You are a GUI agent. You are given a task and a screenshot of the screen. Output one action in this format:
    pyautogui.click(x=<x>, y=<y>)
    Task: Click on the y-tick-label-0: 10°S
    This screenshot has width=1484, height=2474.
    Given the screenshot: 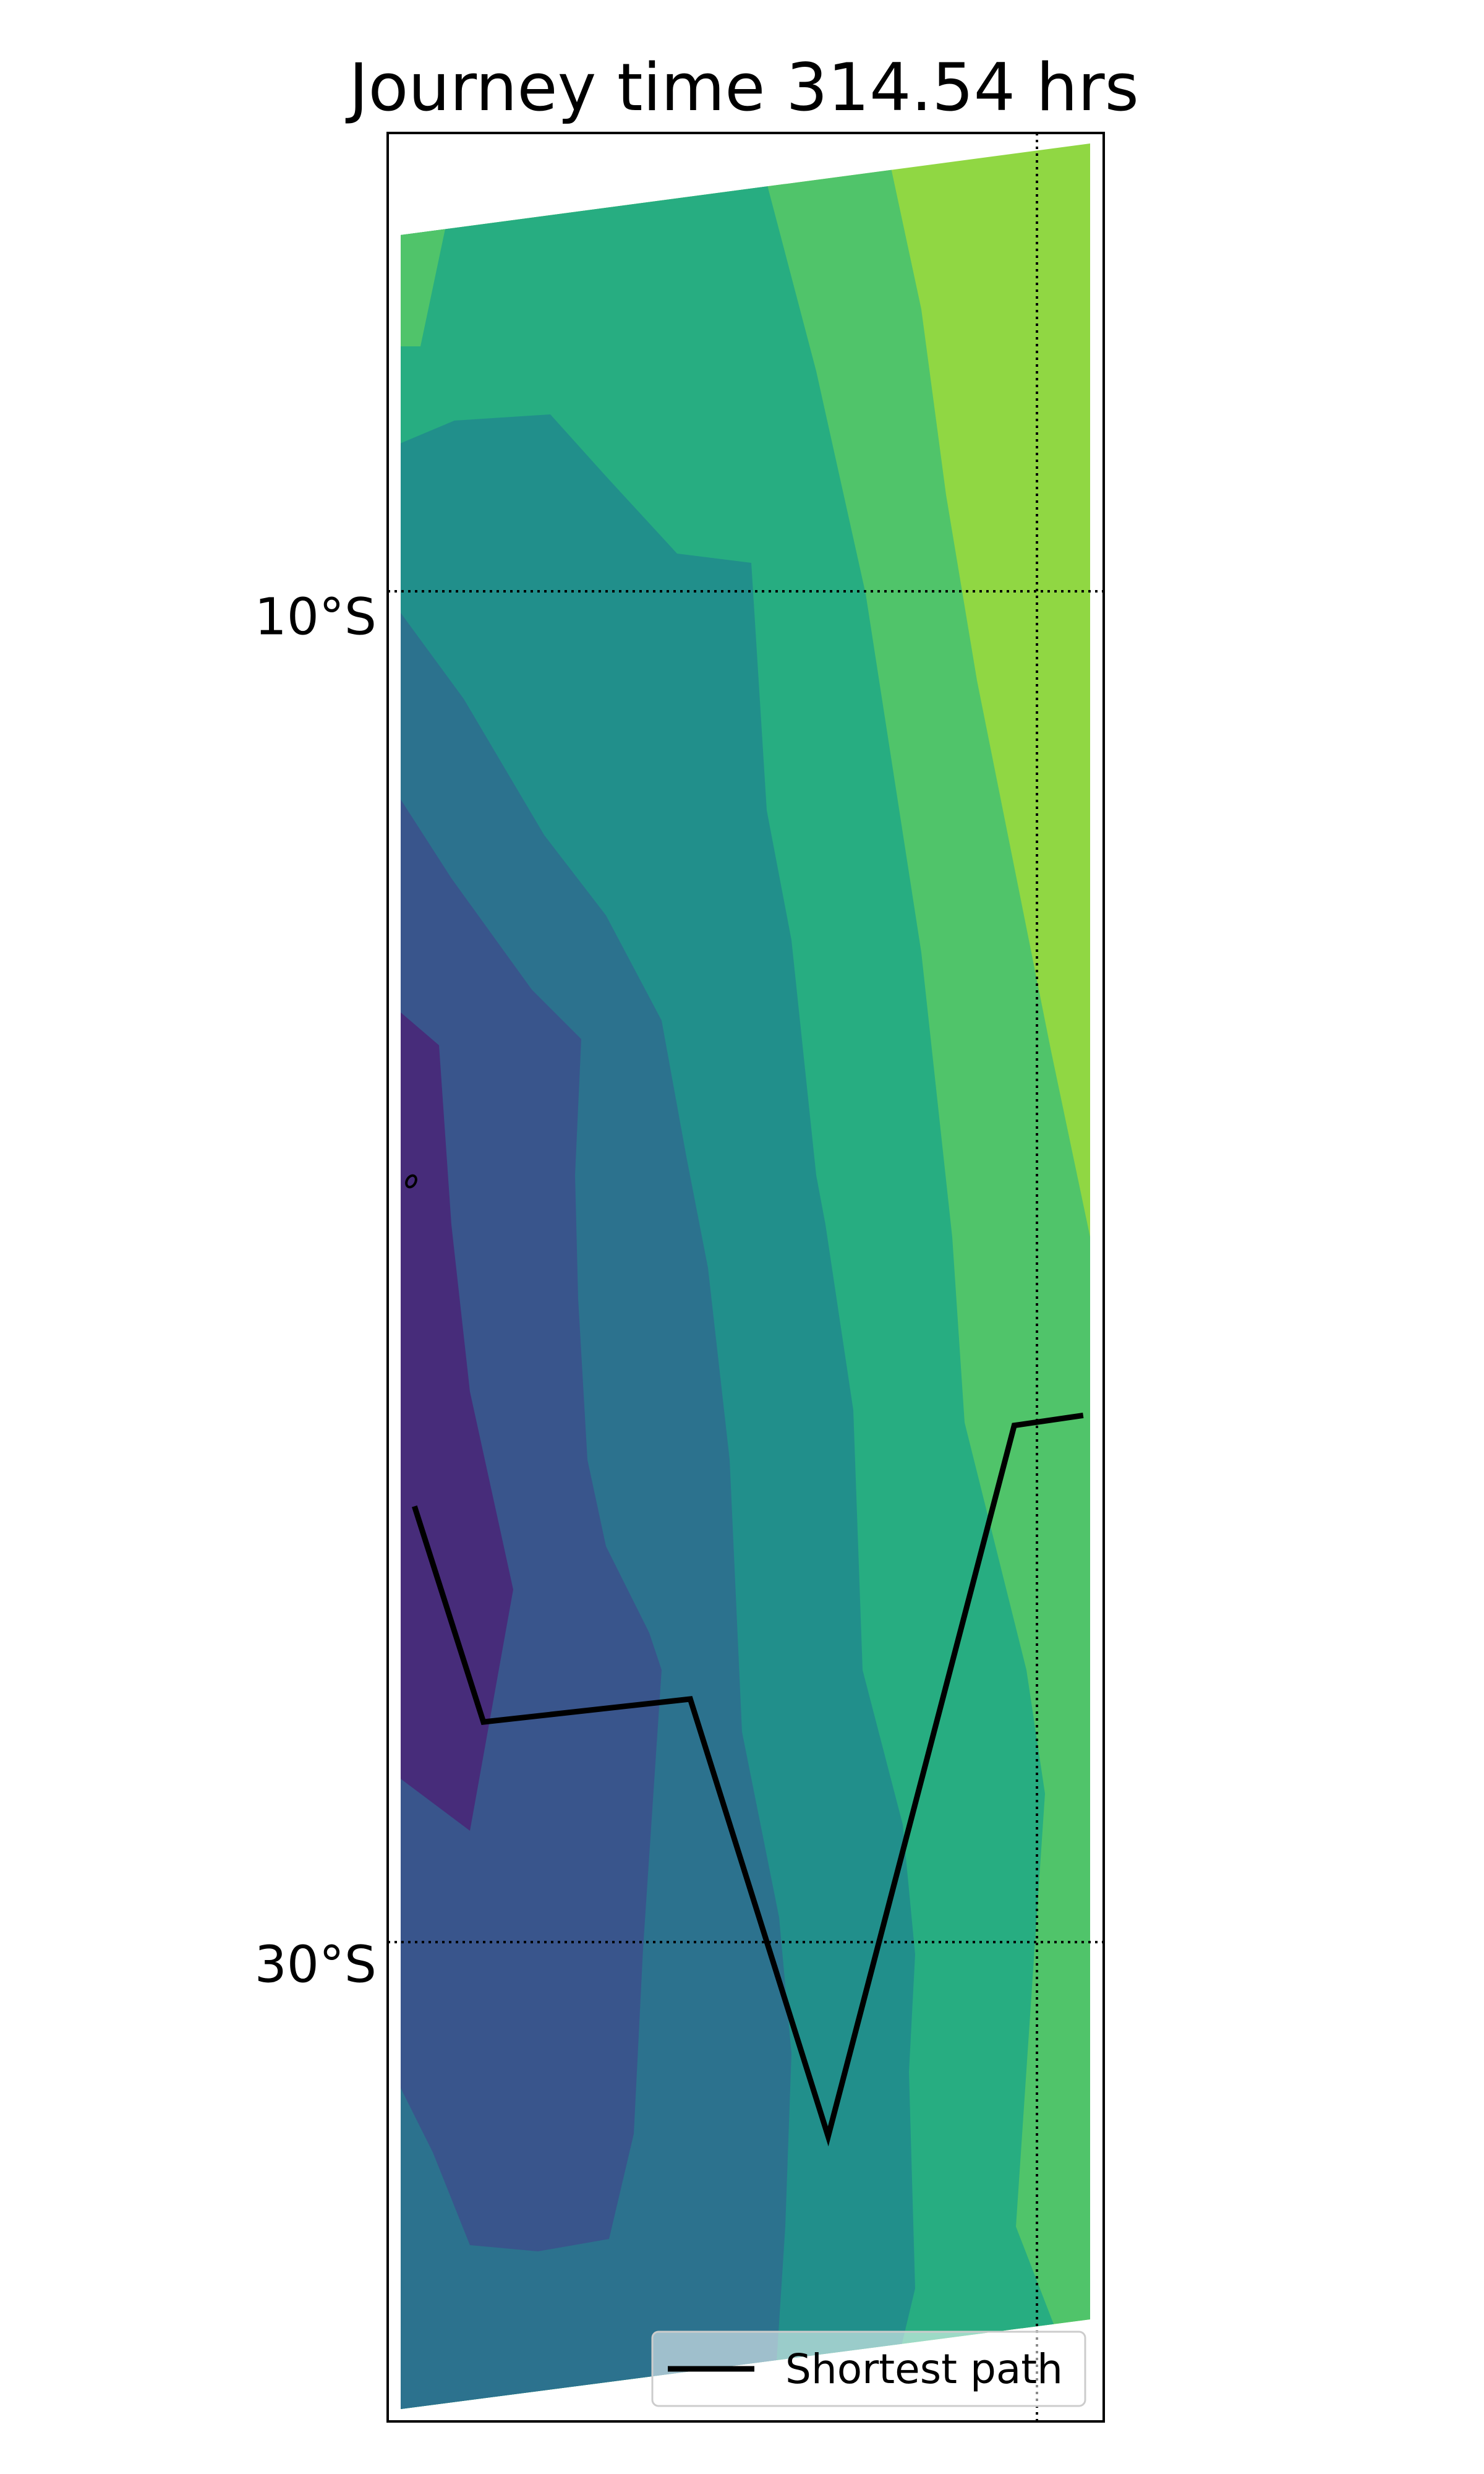 What is the action you would take?
    pyautogui.click(x=316, y=617)
    